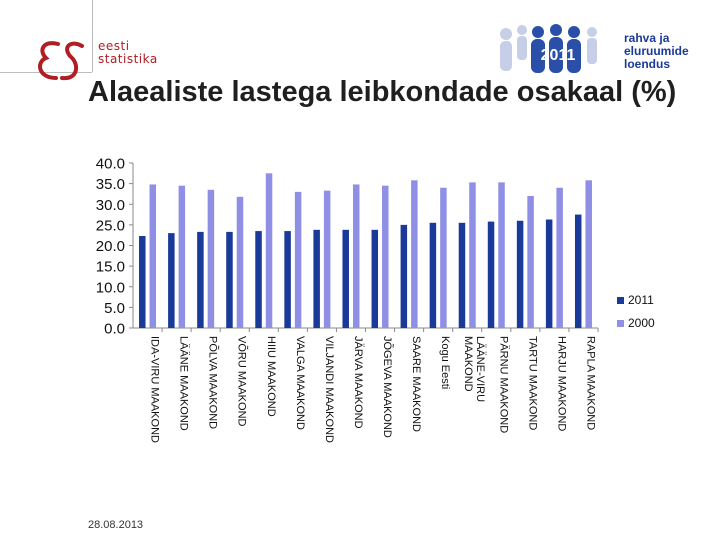 The height and width of the screenshot is (540, 720). I want to click on header-divider-vertical, so click(92, 36).